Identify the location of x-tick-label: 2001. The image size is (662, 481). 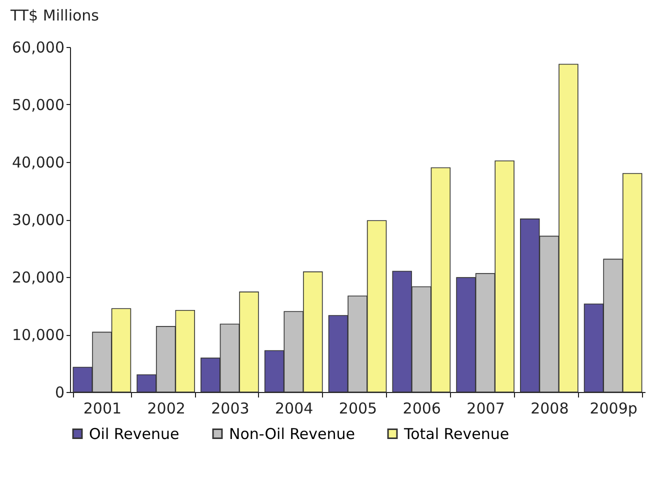
(102, 409).